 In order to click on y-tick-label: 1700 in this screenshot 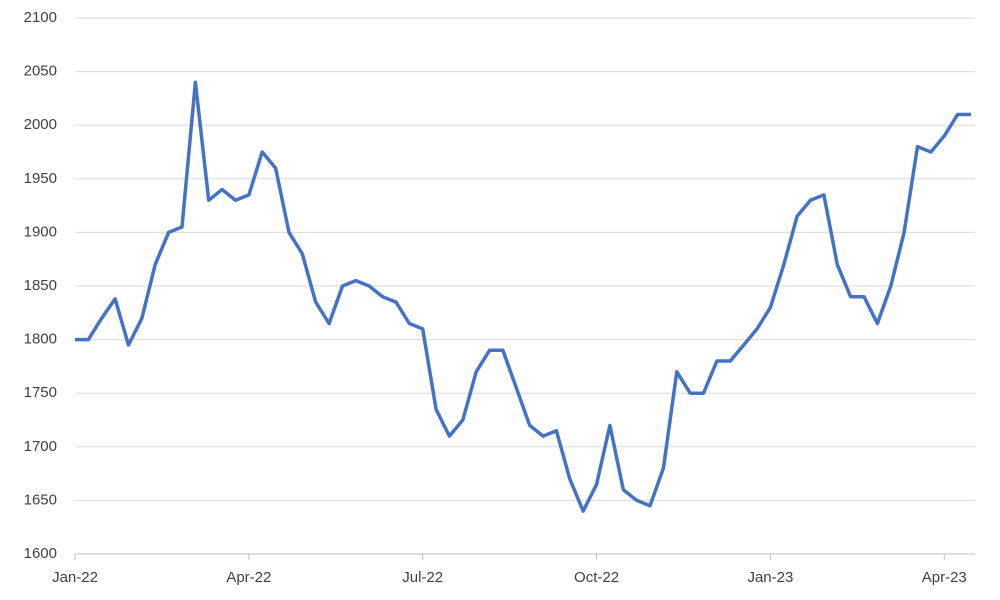, I will do `click(40, 446)`.